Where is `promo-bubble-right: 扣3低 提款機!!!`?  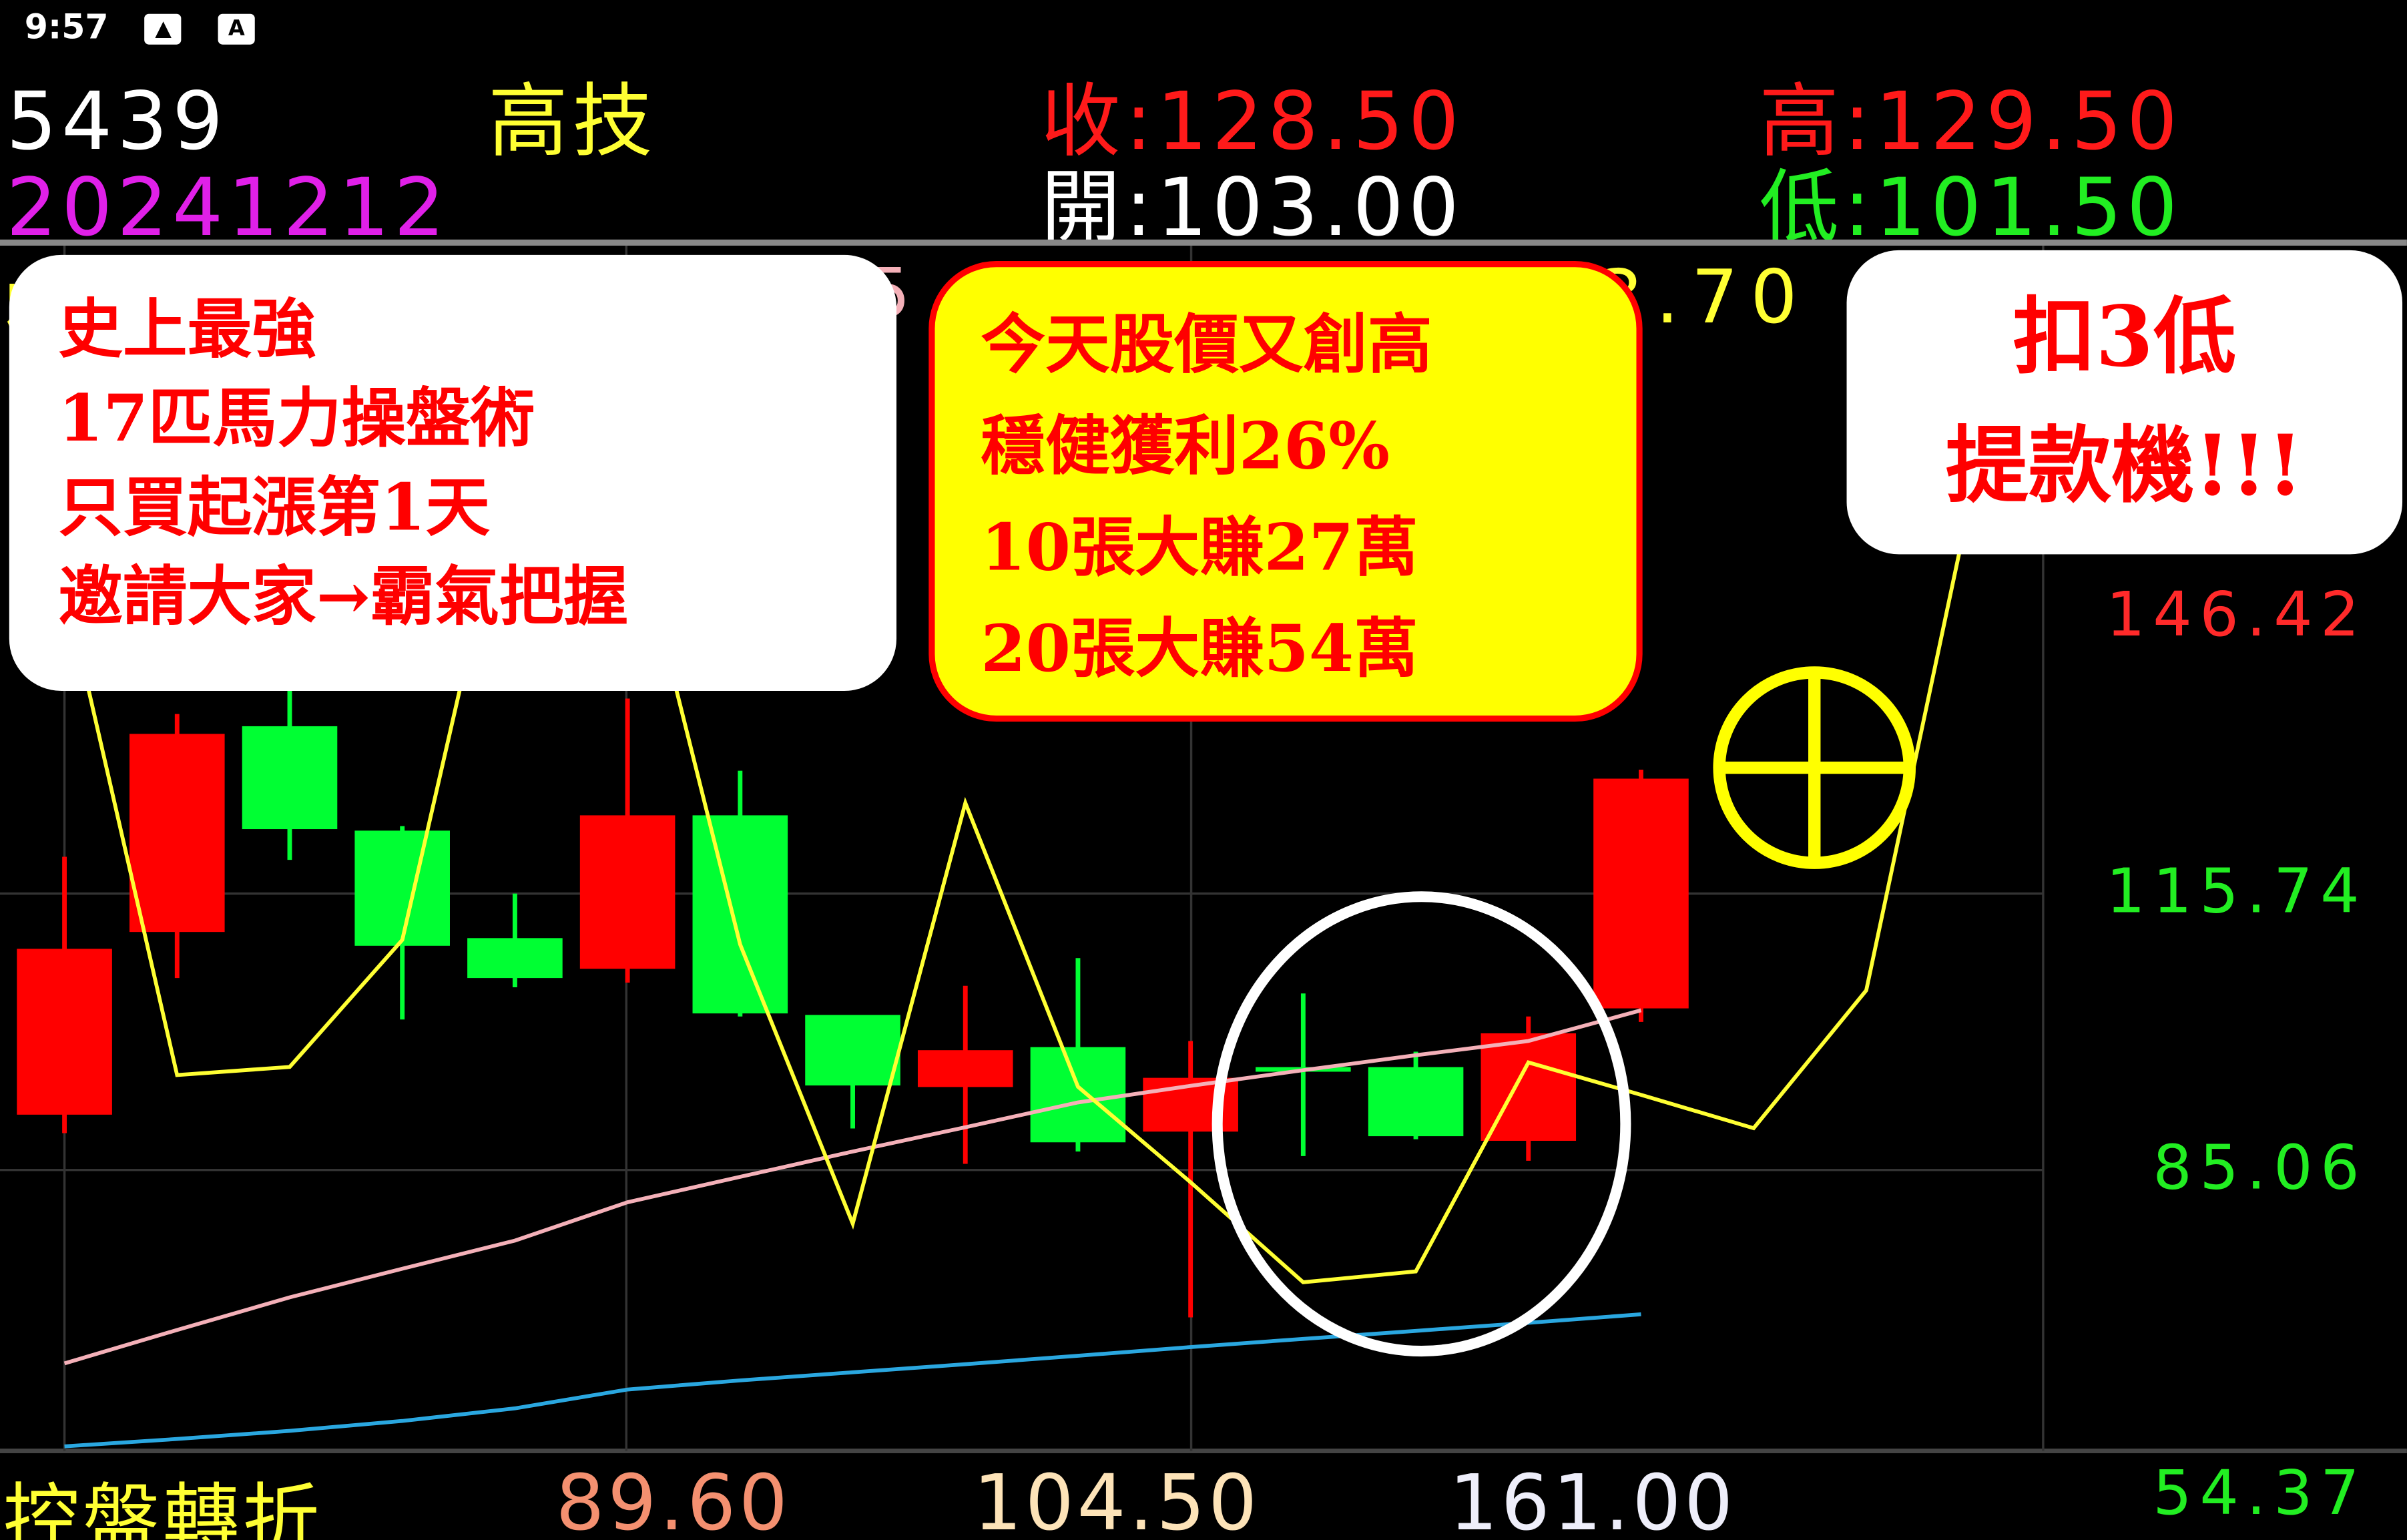 promo-bubble-right: 扣3低 提款機!!! is located at coordinates (2124, 403).